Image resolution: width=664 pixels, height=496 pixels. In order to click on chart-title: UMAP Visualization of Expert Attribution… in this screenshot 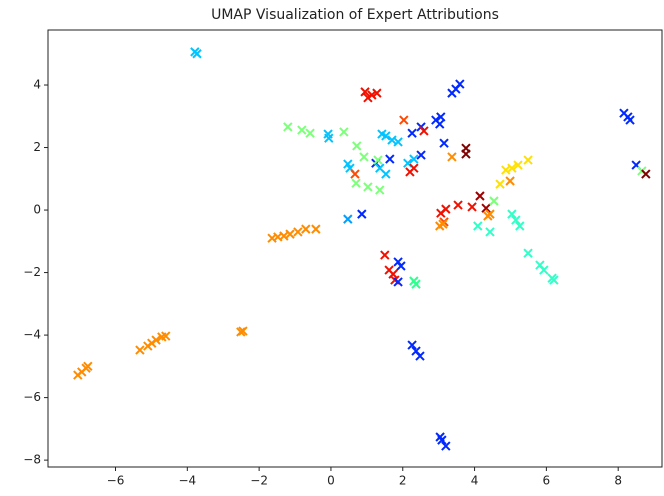, I will do `click(355, 15)`.